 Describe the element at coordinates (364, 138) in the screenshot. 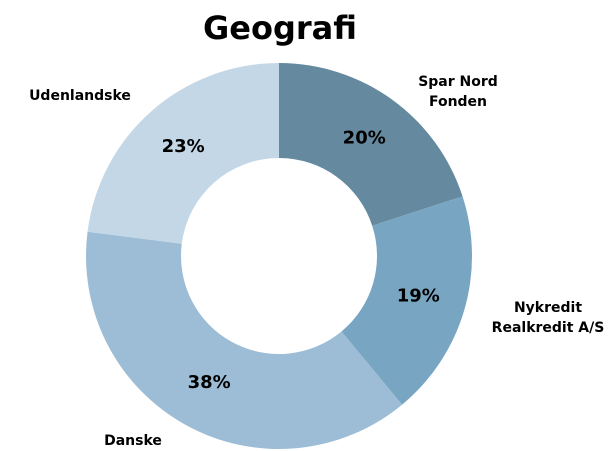

I see `value-label: 20%` at that location.